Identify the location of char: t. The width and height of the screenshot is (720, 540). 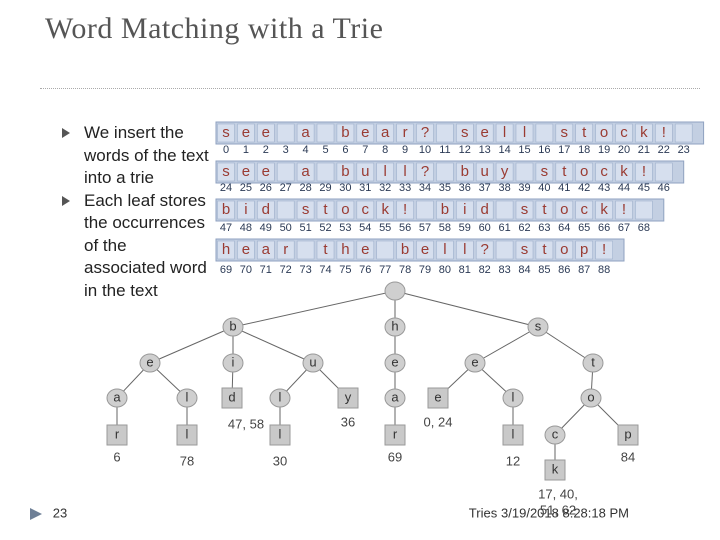
(325, 249).